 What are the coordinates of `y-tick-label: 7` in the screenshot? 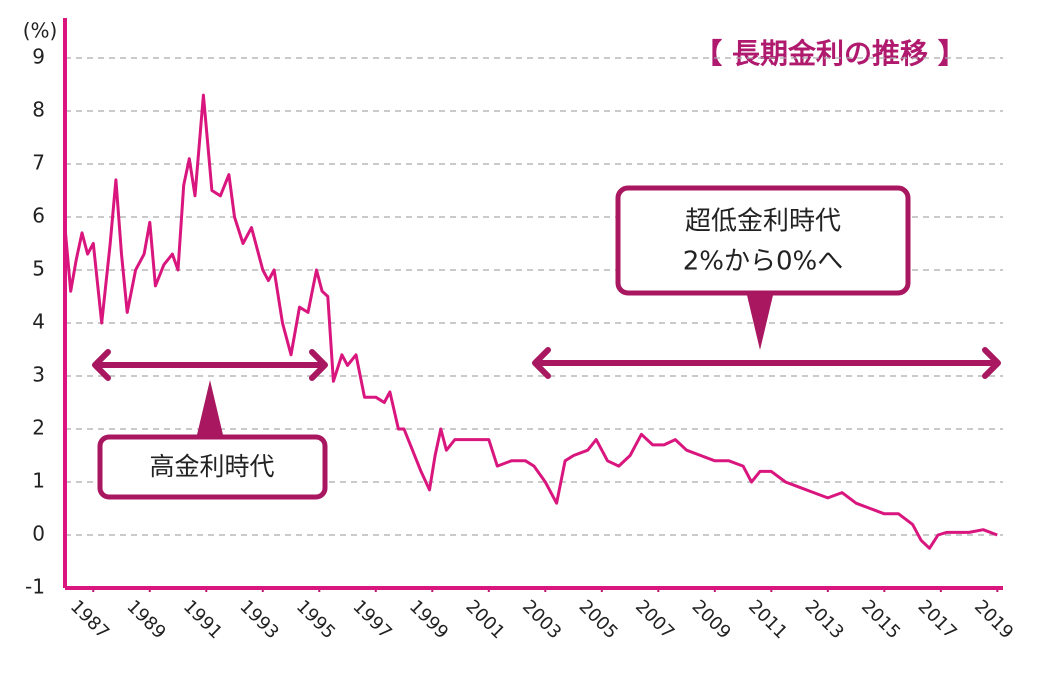 It's located at (38, 163).